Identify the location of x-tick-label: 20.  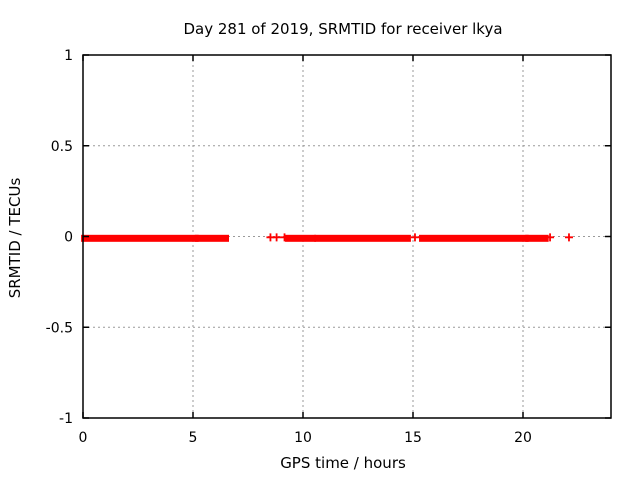
(523, 438).